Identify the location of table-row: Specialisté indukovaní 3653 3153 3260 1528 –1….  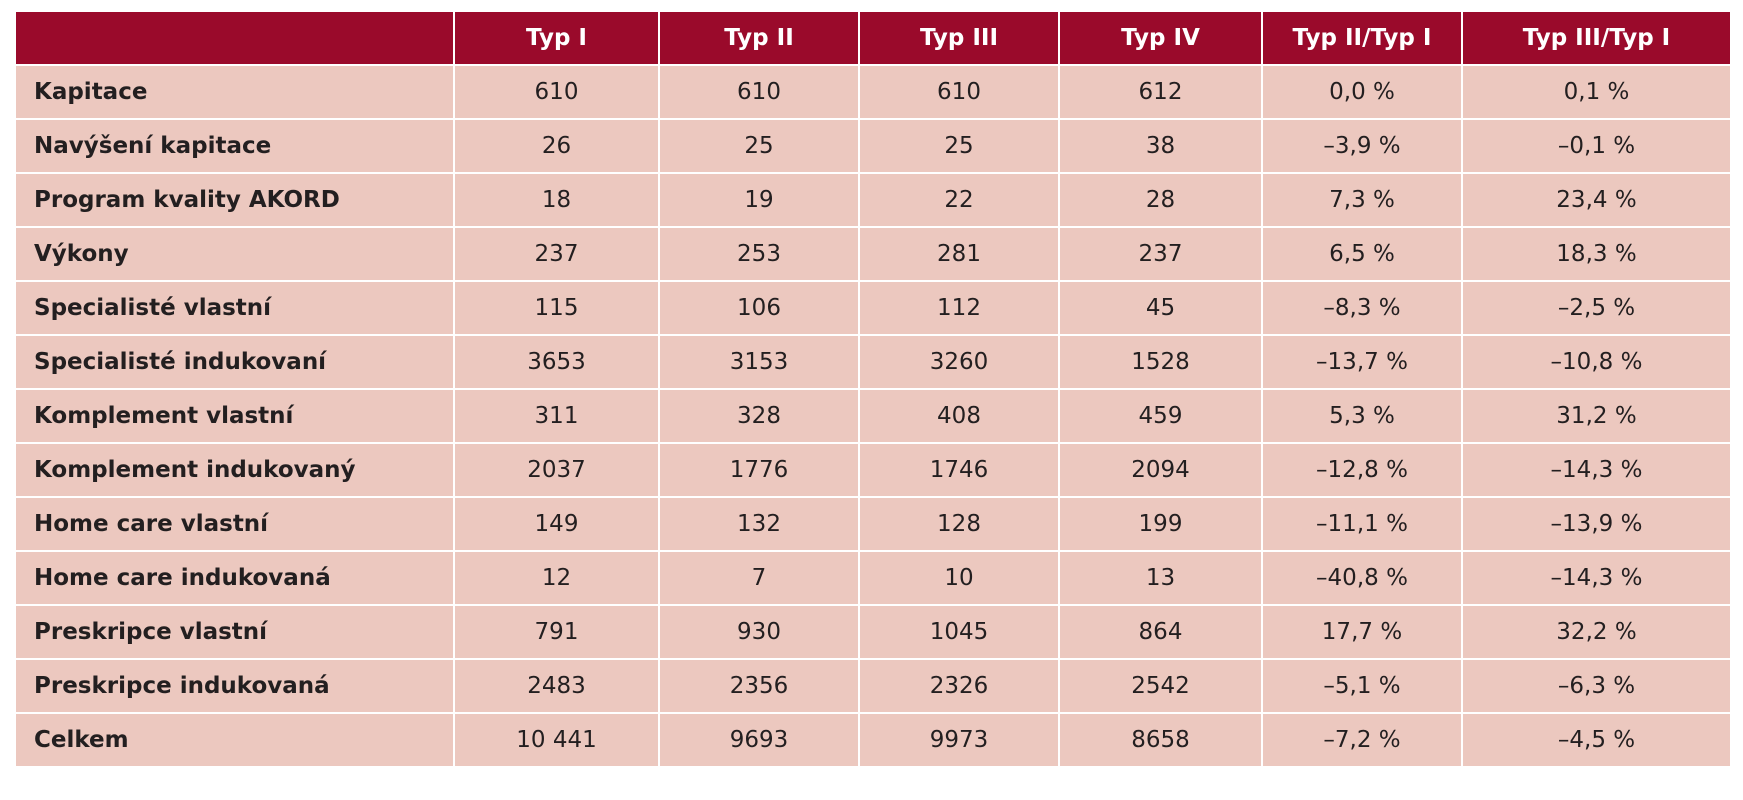
(873, 362).